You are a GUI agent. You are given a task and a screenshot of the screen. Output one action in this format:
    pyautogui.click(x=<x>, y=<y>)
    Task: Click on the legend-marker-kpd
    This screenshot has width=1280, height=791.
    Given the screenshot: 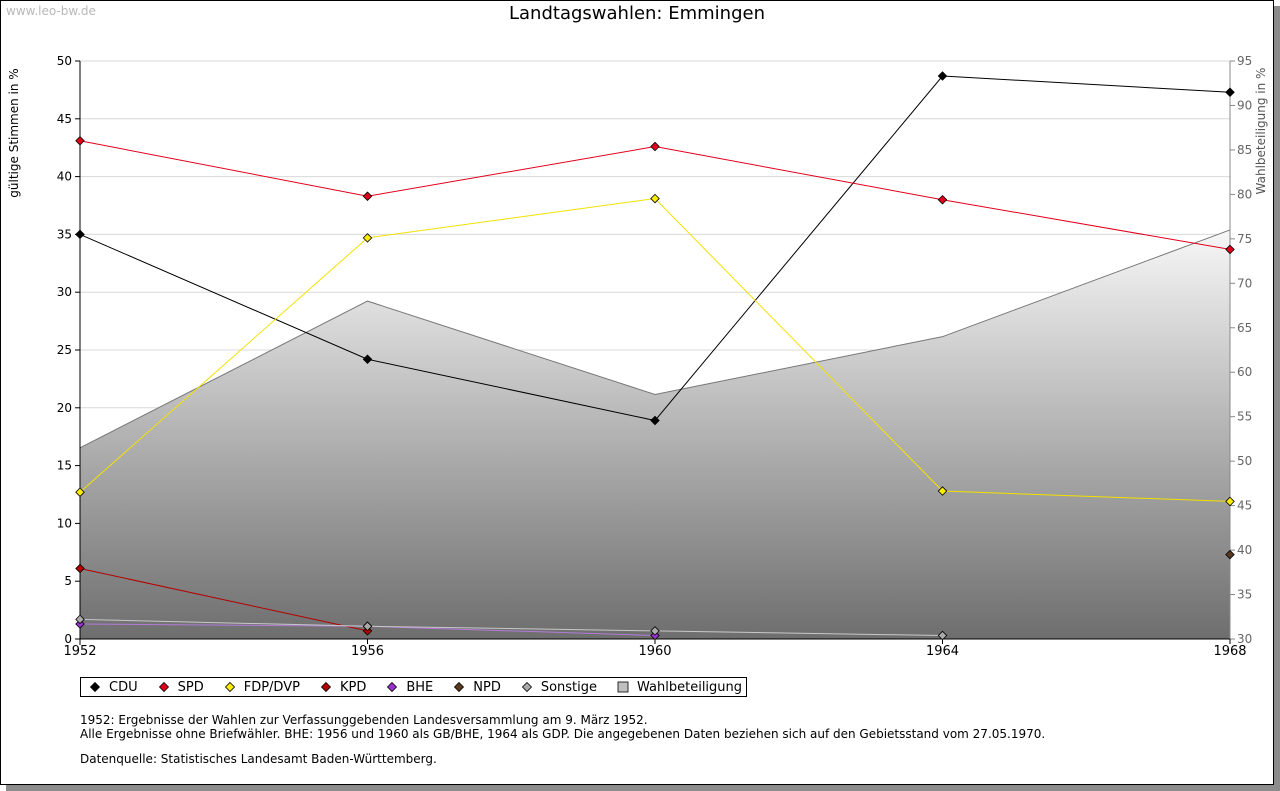 What is the action you would take?
    pyautogui.click(x=326, y=687)
    